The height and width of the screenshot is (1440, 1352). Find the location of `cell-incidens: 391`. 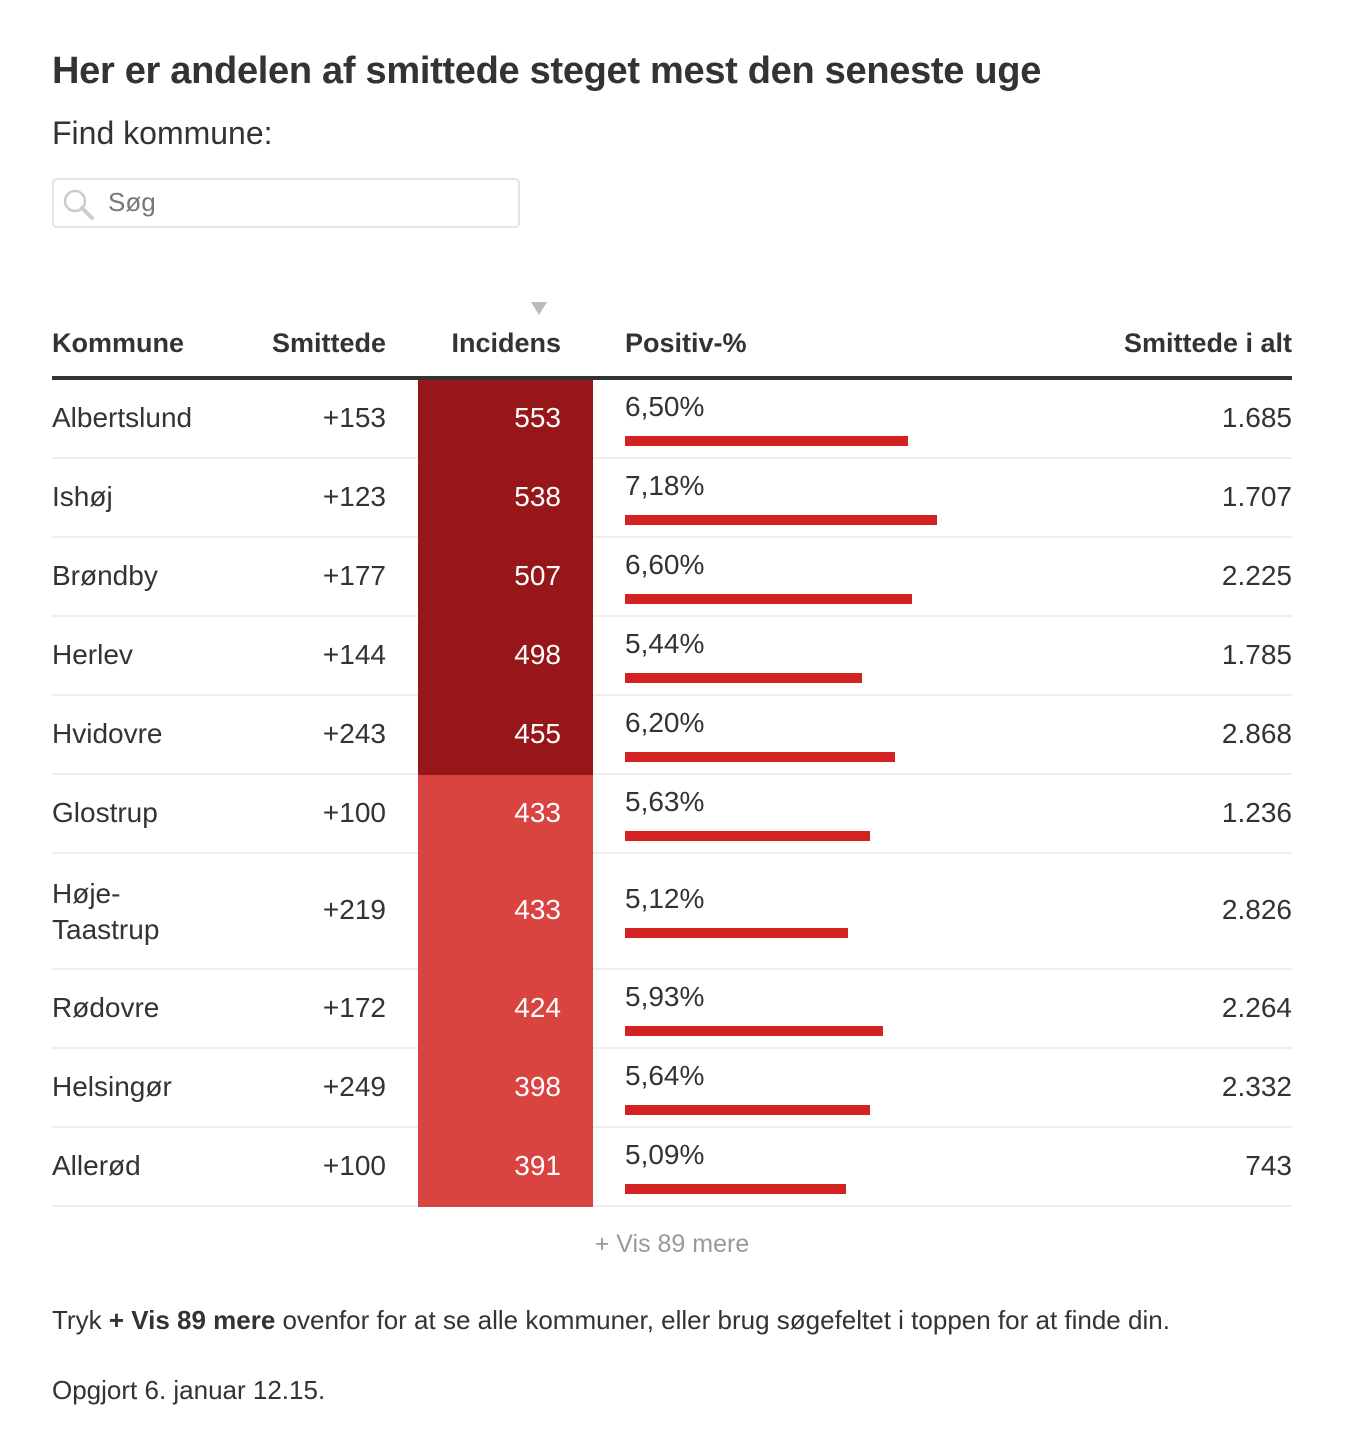

cell-incidens: 391 is located at coordinates (505, 1167).